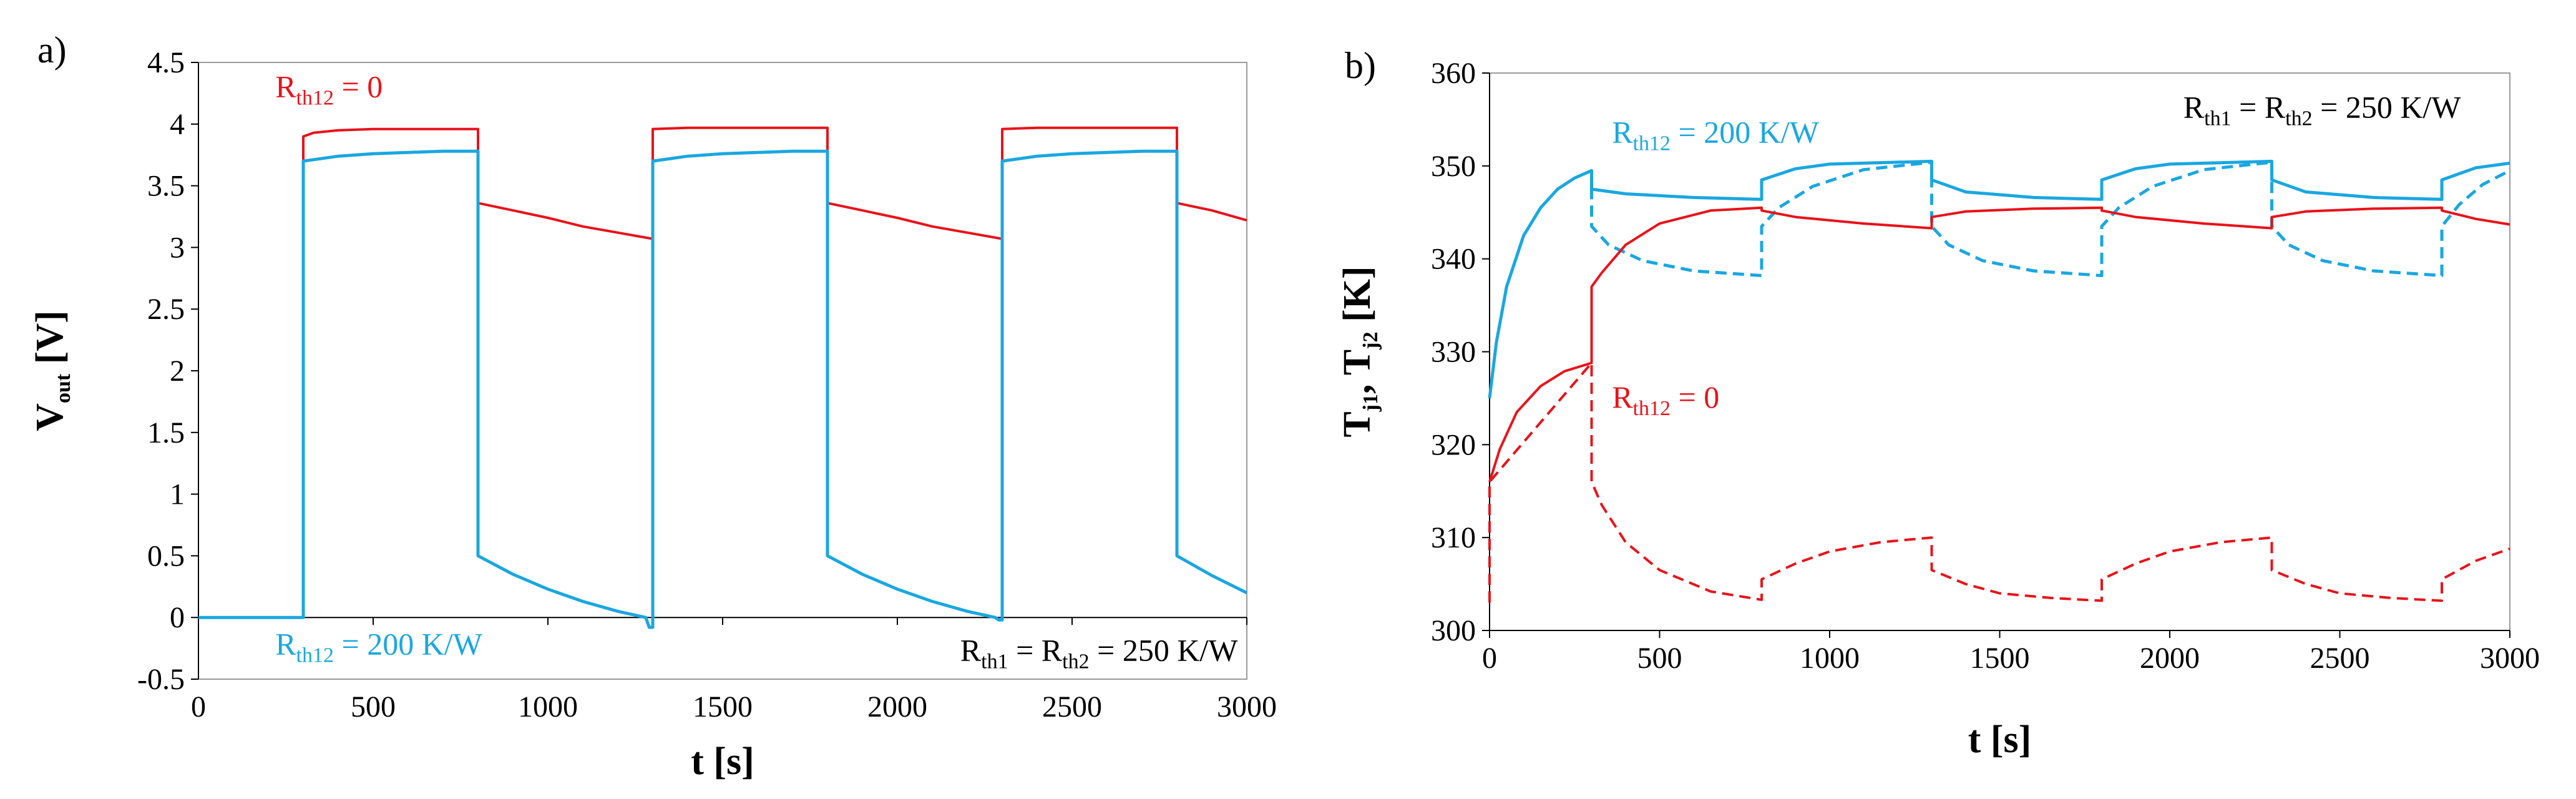  What do you see at coordinates (177, 248) in the screenshot?
I see `y-tick-label: 3` at bounding box center [177, 248].